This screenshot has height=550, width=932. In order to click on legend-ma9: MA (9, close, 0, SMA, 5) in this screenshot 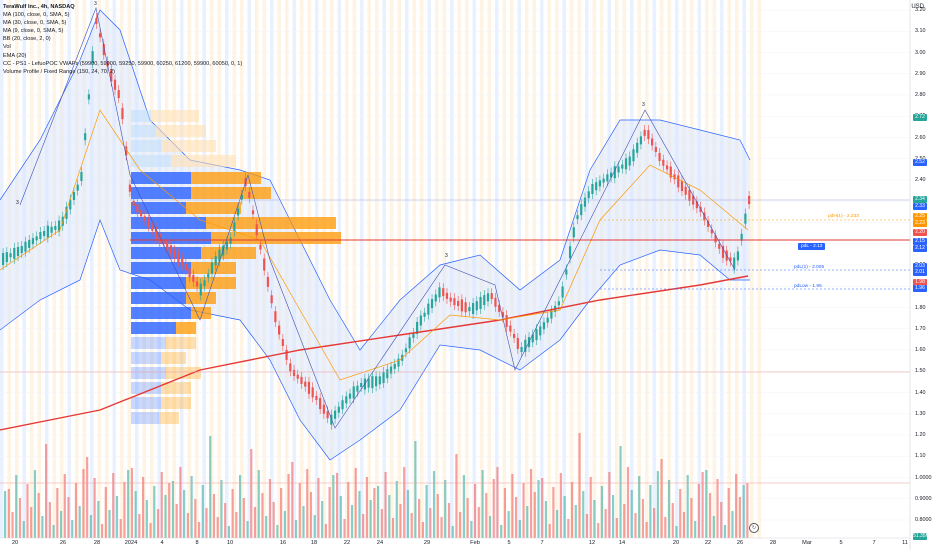, I will do `click(33, 31)`.